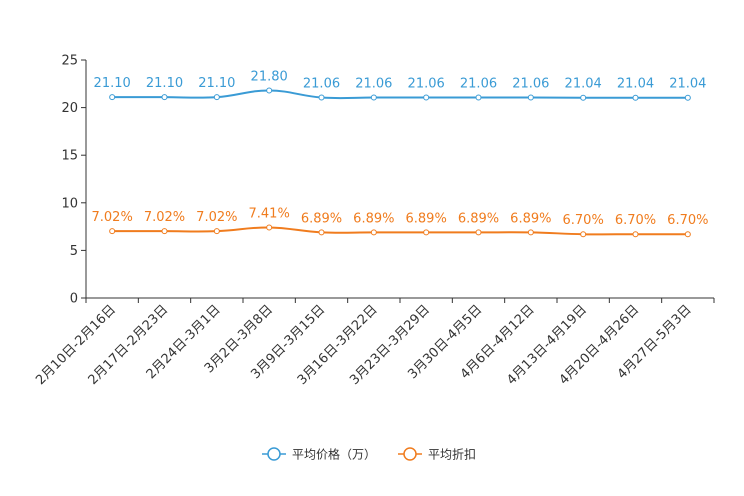 This screenshot has width=744, height=496. Describe the element at coordinates (74, 251) in the screenshot. I see `y-tick-label: 5` at that location.